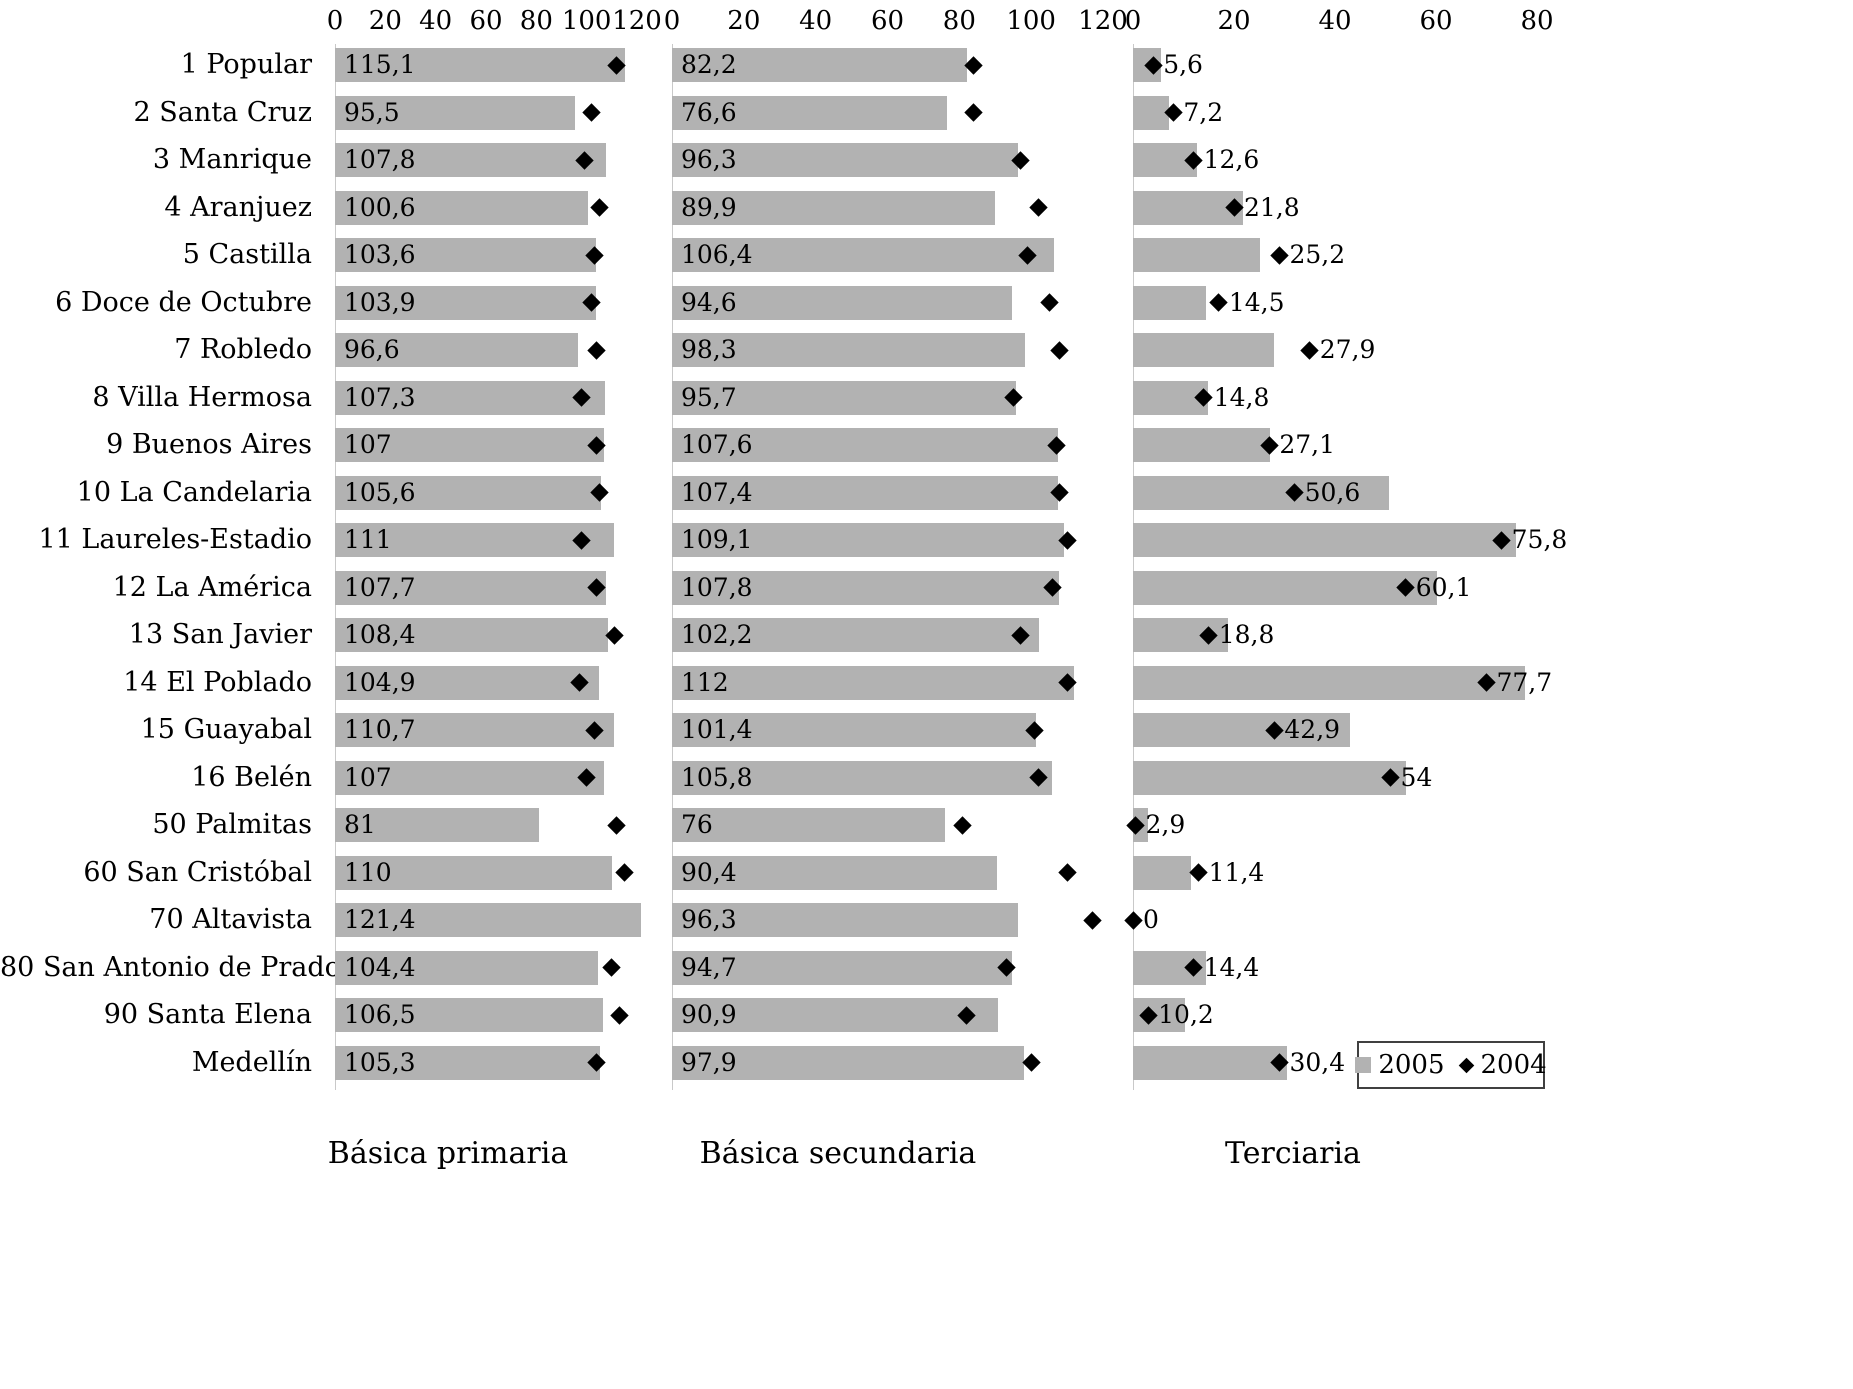 The height and width of the screenshot is (1389, 1853). What do you see at coordinates (816, 21) in the screenshot?
I see `axis-tick-label: 40` at bounding box center [816, 21].